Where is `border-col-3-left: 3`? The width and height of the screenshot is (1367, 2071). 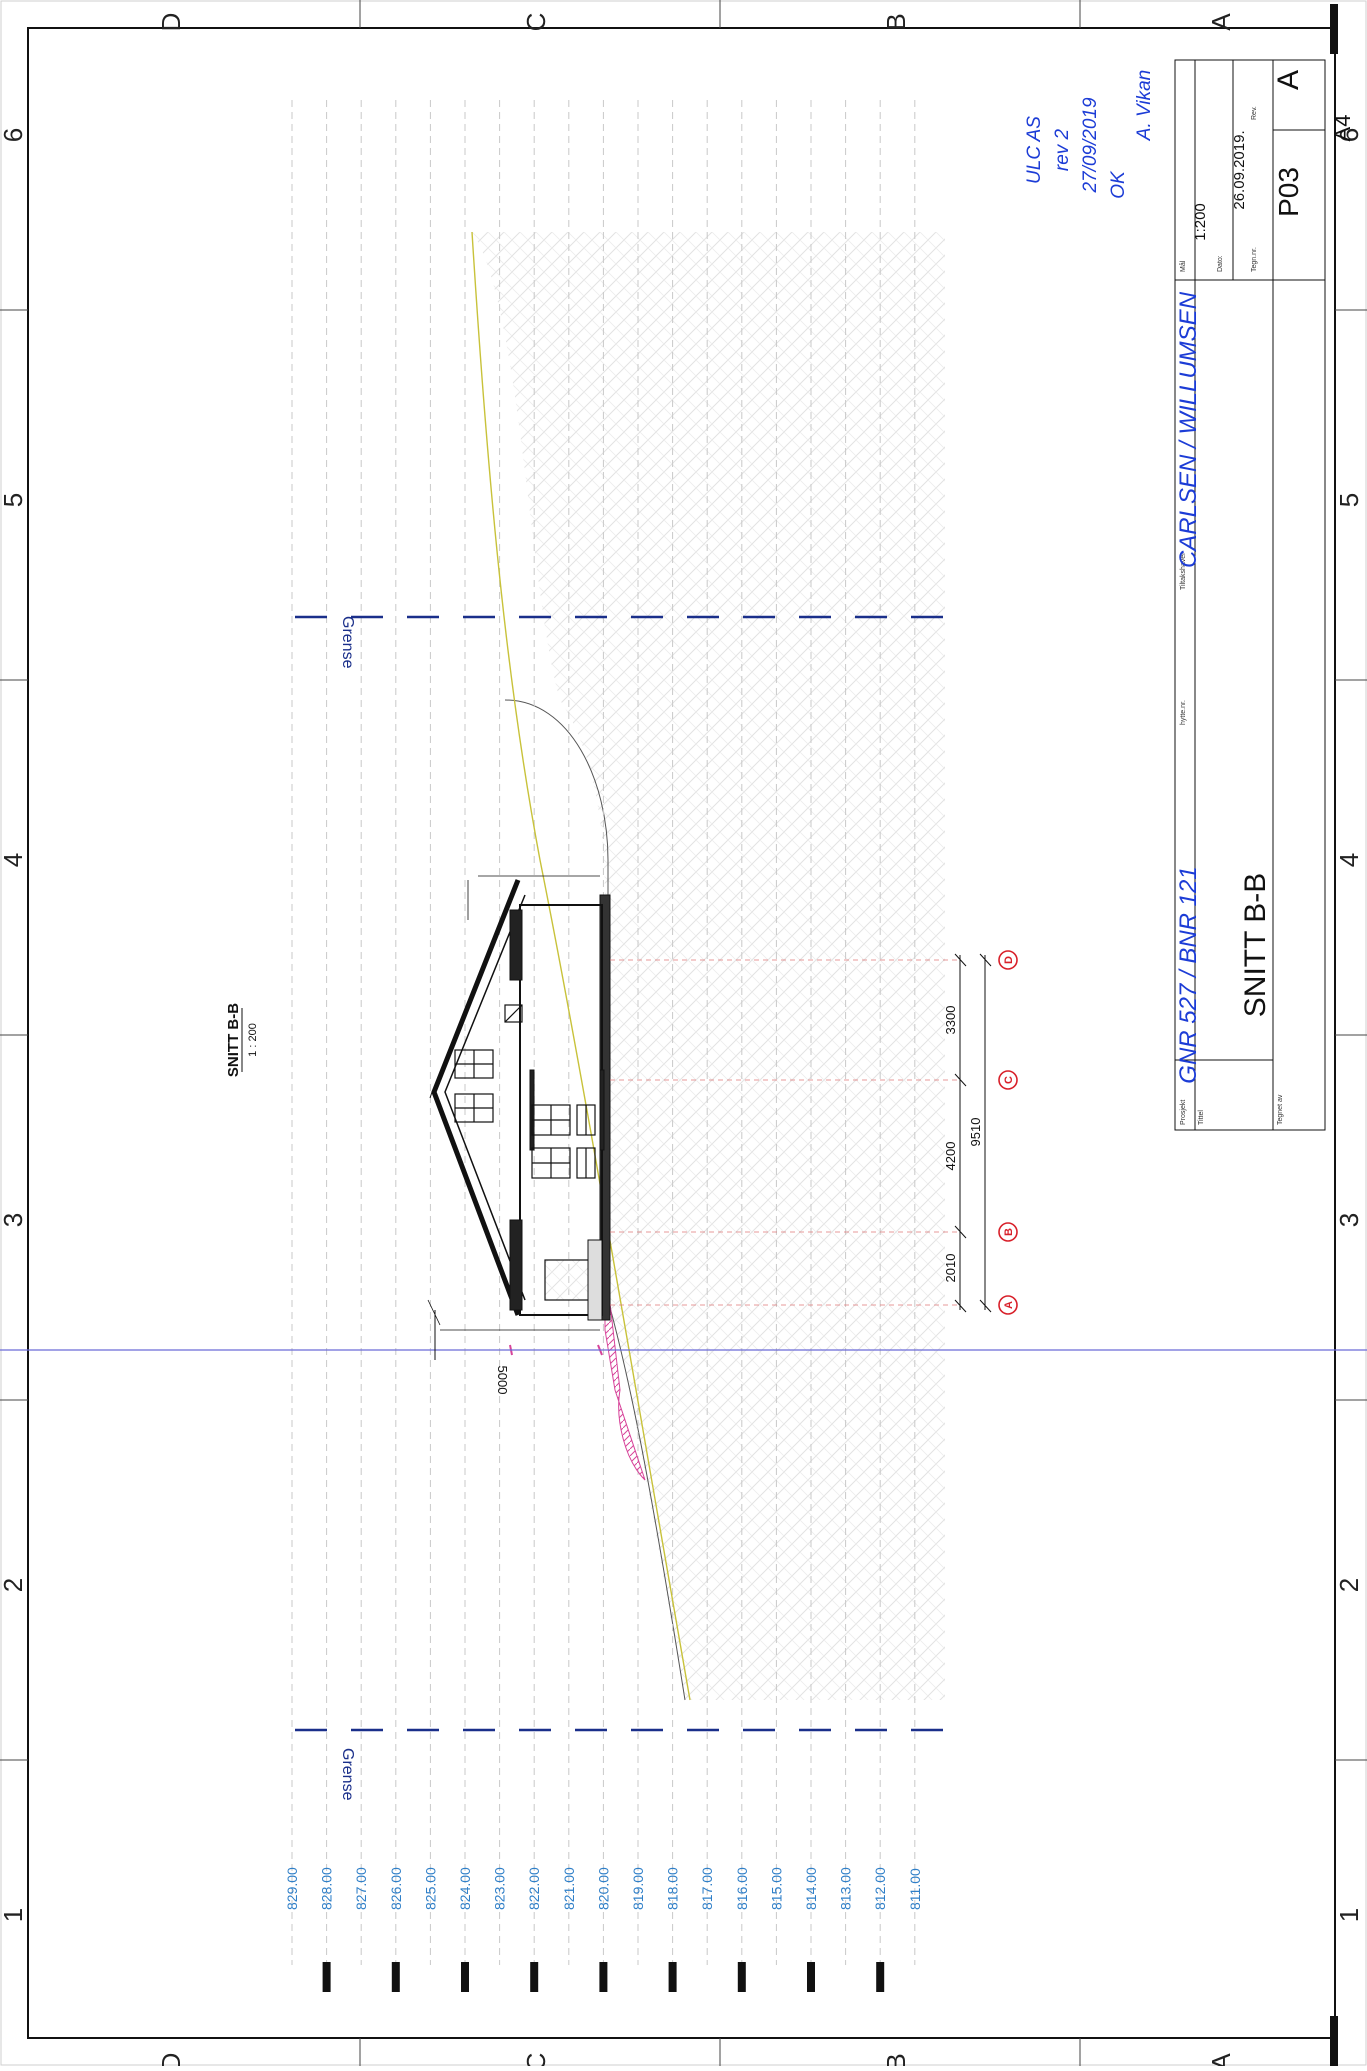 border-col-3-left: 3 is located at coordinates (14, 1220).